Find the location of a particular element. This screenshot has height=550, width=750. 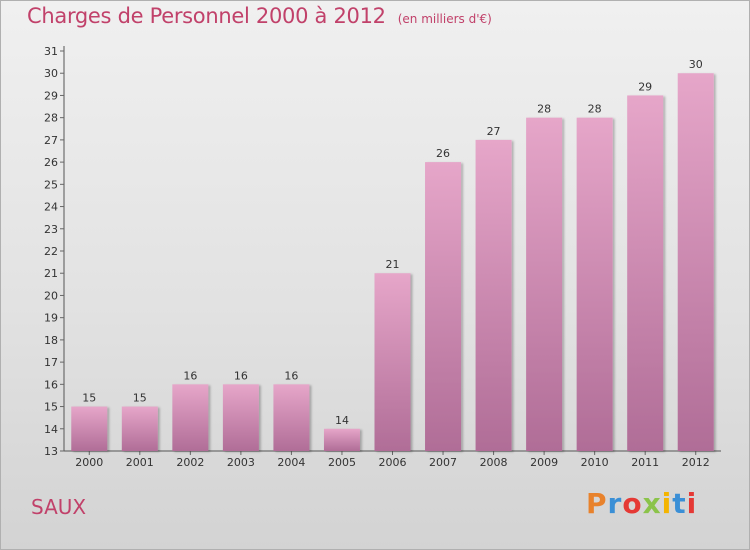

logo-letter: P is located at coordinates (597, 503).